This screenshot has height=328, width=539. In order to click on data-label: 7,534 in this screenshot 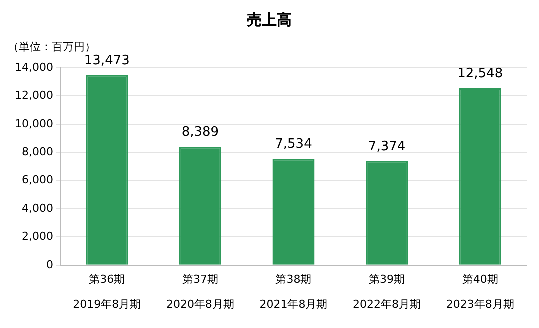, I will do `click(293, 144)`.